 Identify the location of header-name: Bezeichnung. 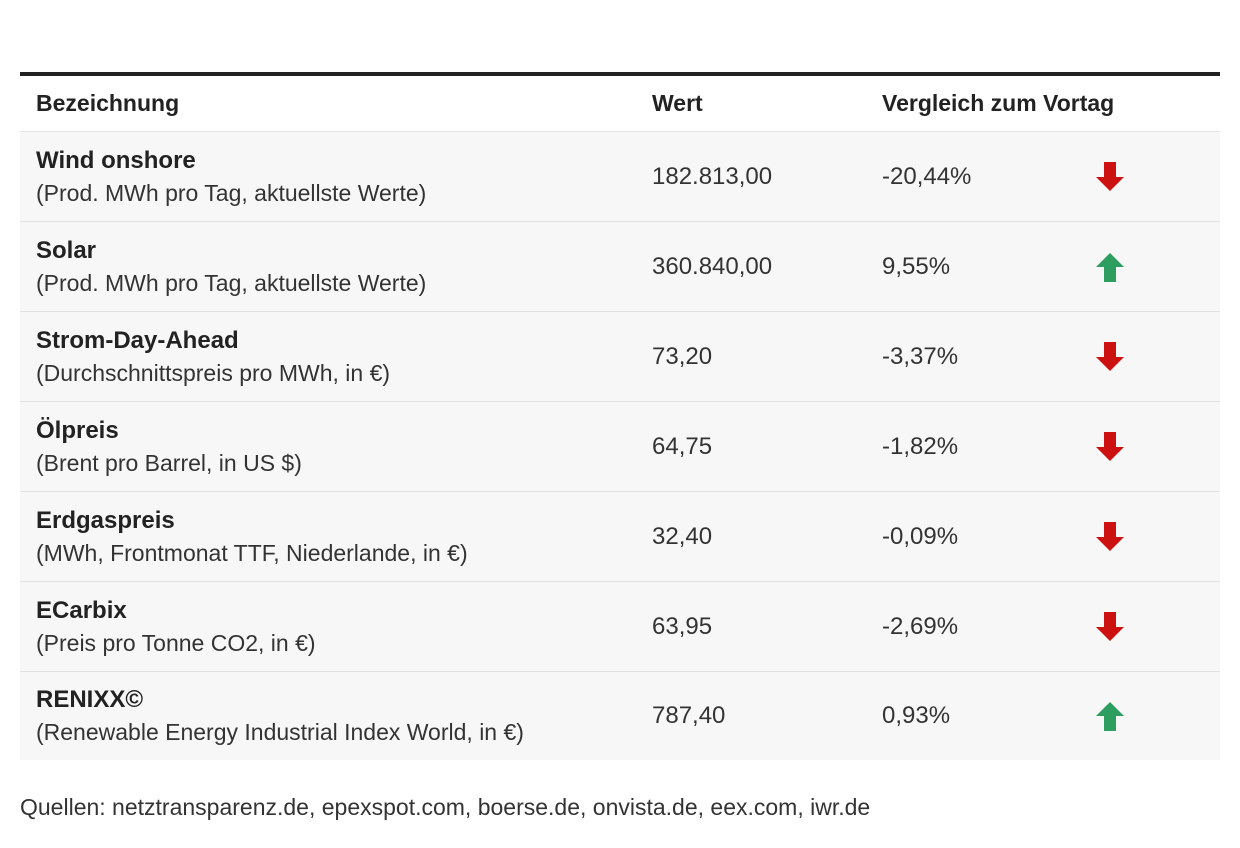
(108, 103).